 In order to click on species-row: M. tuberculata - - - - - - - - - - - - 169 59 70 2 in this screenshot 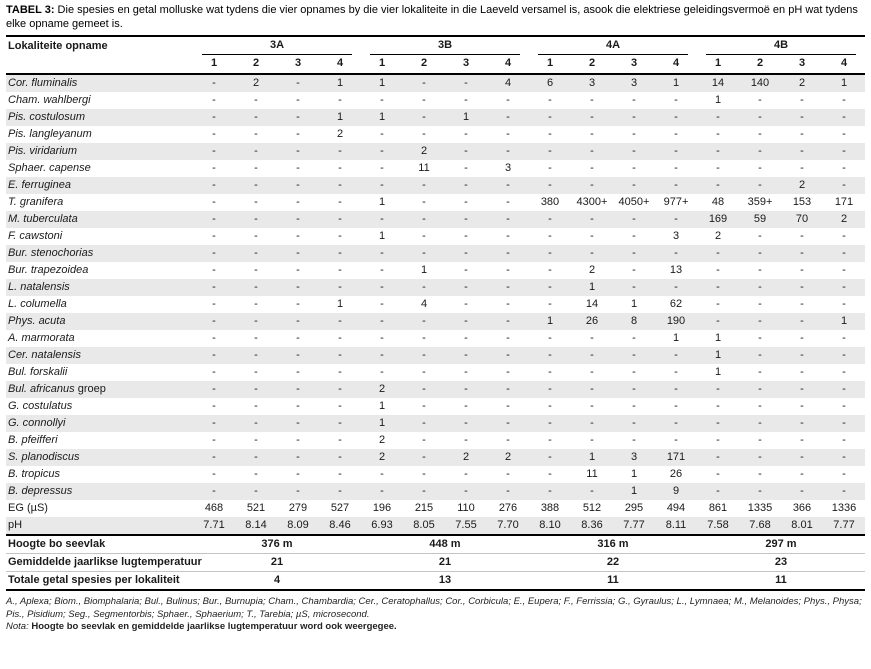, I will do `click(435, 219)`.